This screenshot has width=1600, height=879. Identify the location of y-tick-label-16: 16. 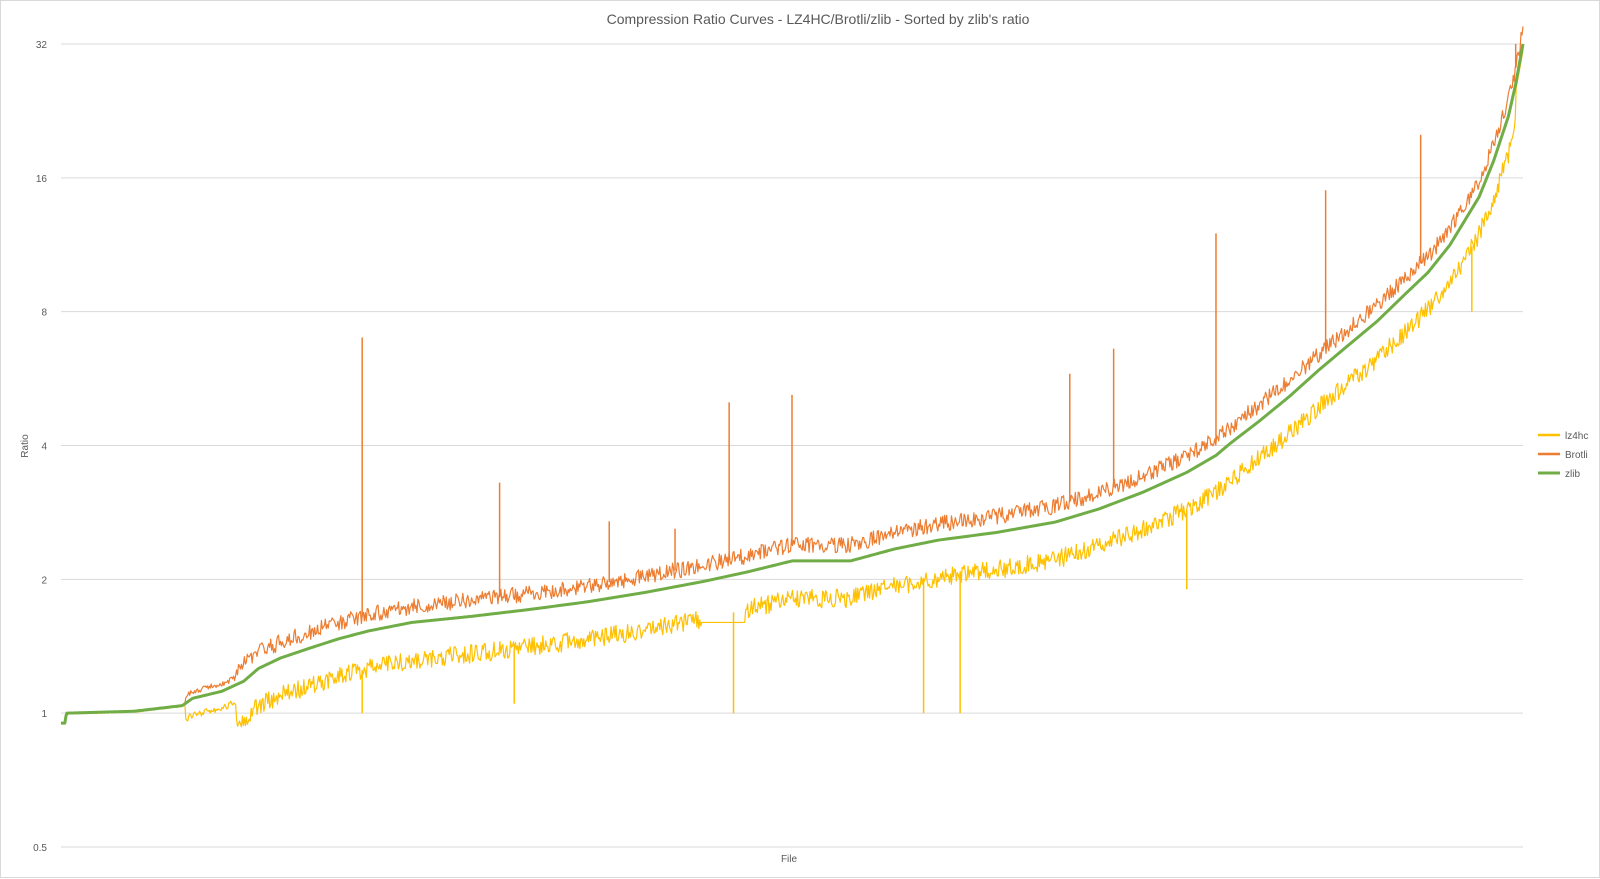
(42, 179).